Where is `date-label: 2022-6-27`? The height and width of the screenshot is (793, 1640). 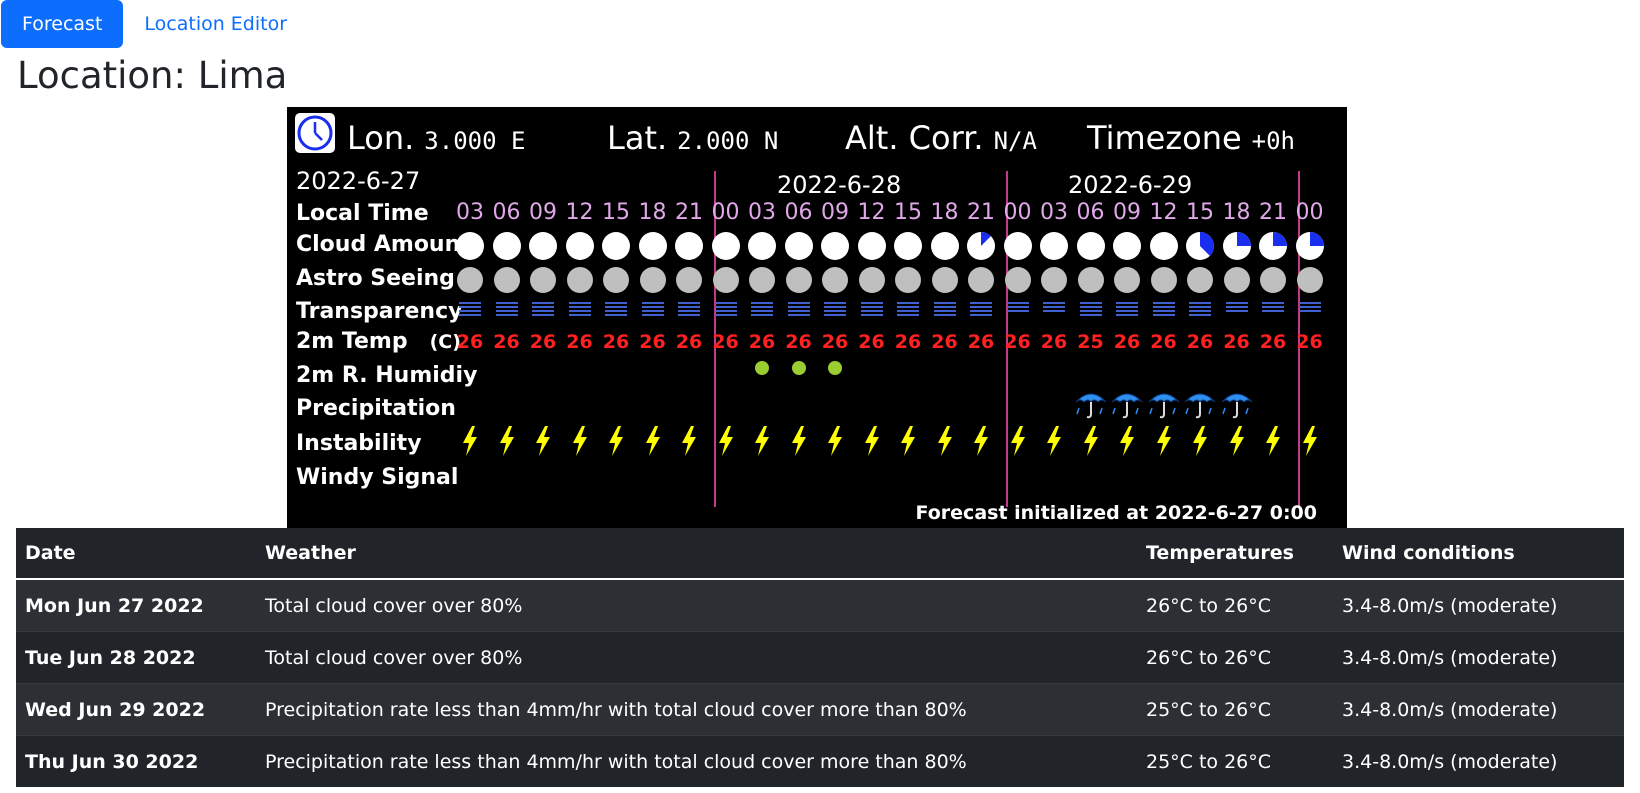 date-label: 2022-6-27 is located at coordinates (358, 181).